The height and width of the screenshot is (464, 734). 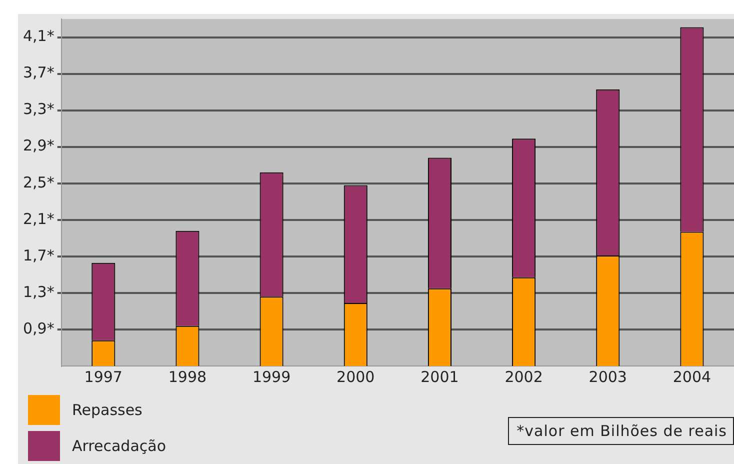 I want to click on y-tick-label: 3,3*, so click(x=38, y=109).